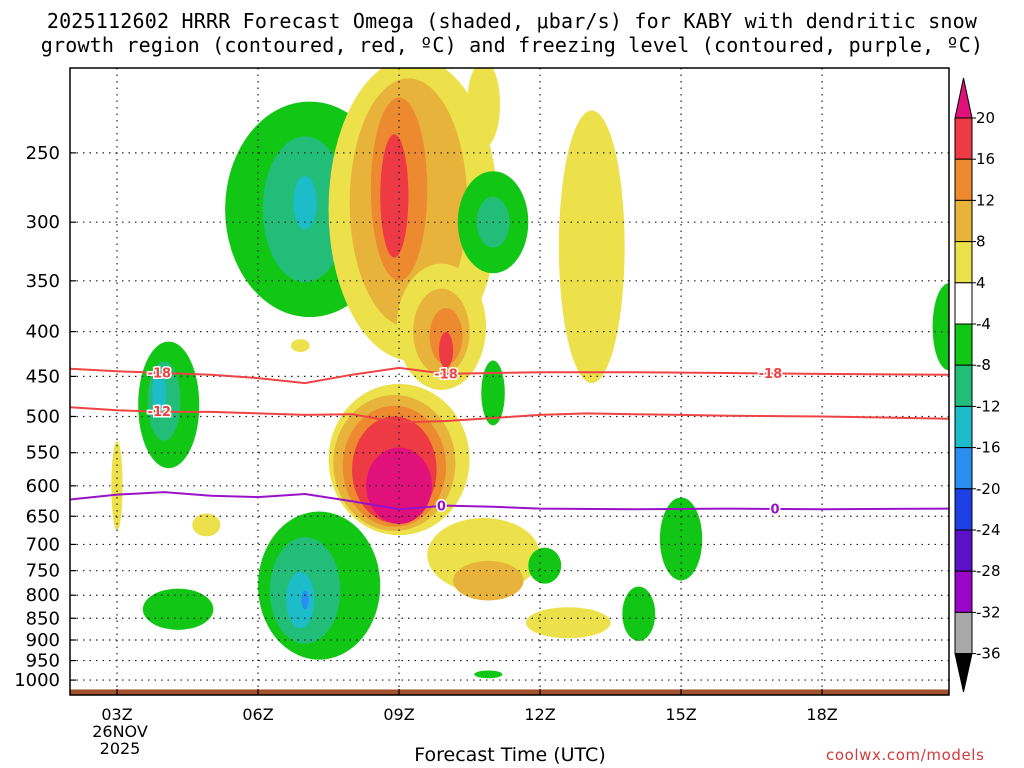 This screenshot has height=768, width=1024. What do you see at coordinates (43, 618) in the screenshot?
I see `y-tick-label-850: 850` at bounding box center [43, 618].